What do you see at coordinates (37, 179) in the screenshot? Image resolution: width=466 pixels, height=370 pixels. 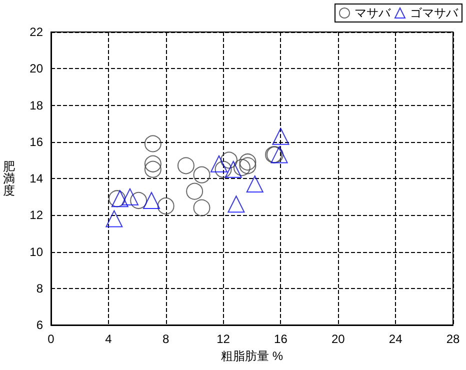 I see `y-tick-label: 14` at bounding box center [37, 179].